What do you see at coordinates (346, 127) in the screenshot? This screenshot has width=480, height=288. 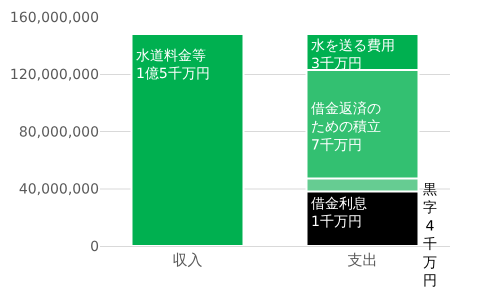 I see `annotation: 借金返済のための積立 7千万円` at bounding box center [346, 127].